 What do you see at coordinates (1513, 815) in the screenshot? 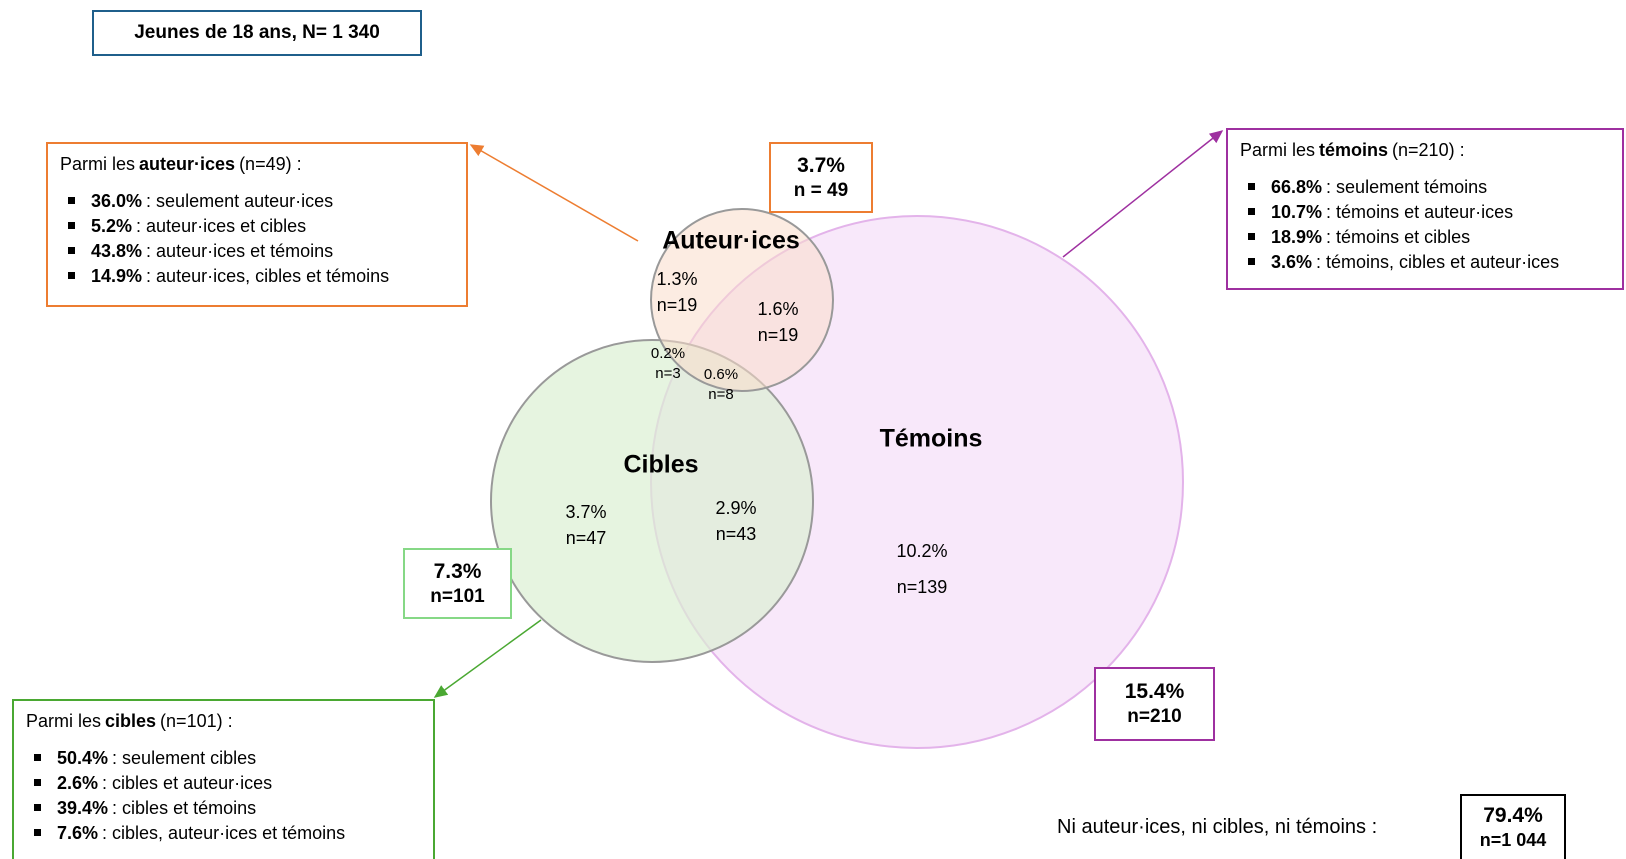
I see `footer-percent: 79.4%` at bounding box center [1513, 815].